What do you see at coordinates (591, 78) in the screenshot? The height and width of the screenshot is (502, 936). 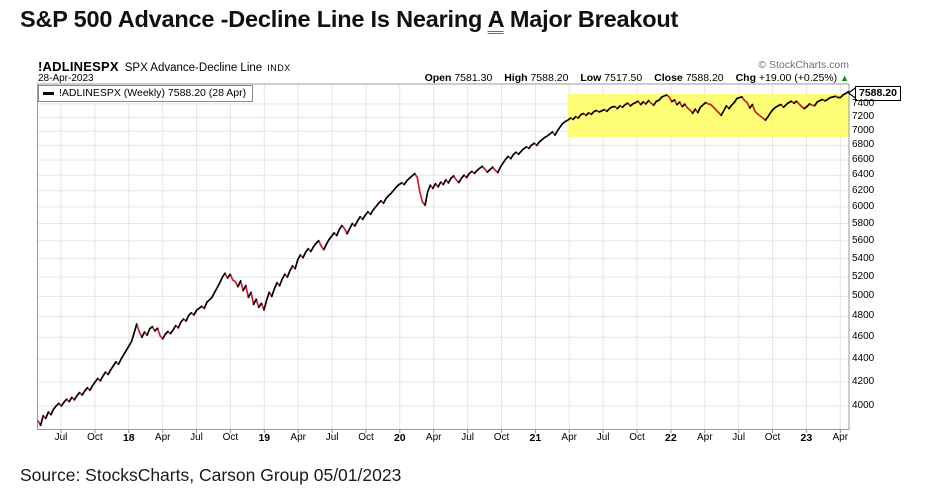 I see `low-label: Low` at bounding box center [591, 78].